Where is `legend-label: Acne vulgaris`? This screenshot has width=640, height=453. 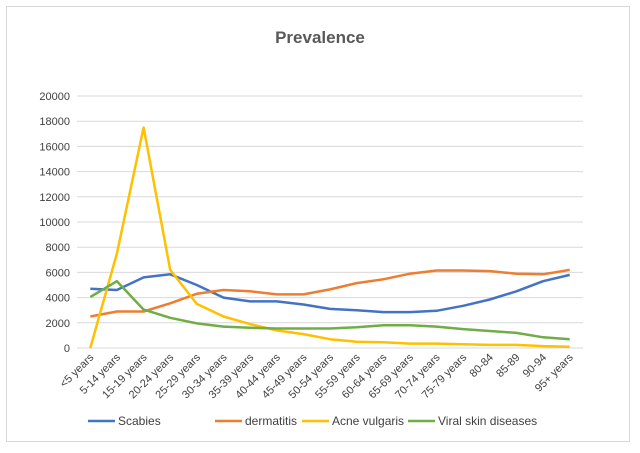 legend-label: Acne vulgaris is located at coordinates (368, 421).